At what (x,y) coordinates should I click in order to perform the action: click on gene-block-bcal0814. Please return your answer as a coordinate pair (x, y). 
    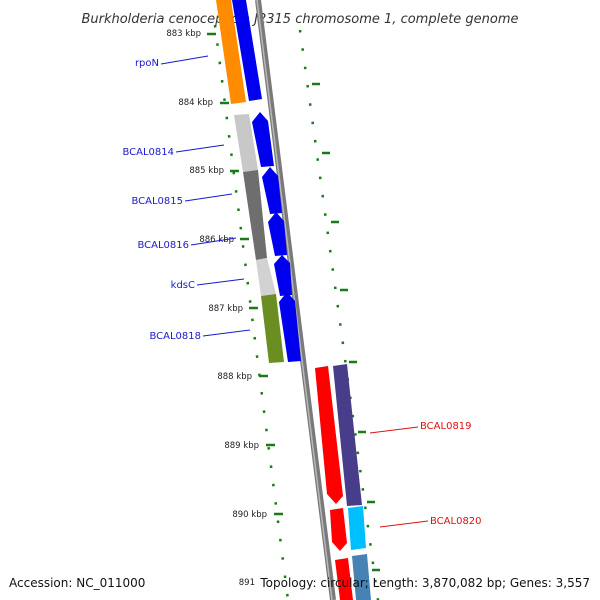
    Looking at the image, I should click on (246, 143).